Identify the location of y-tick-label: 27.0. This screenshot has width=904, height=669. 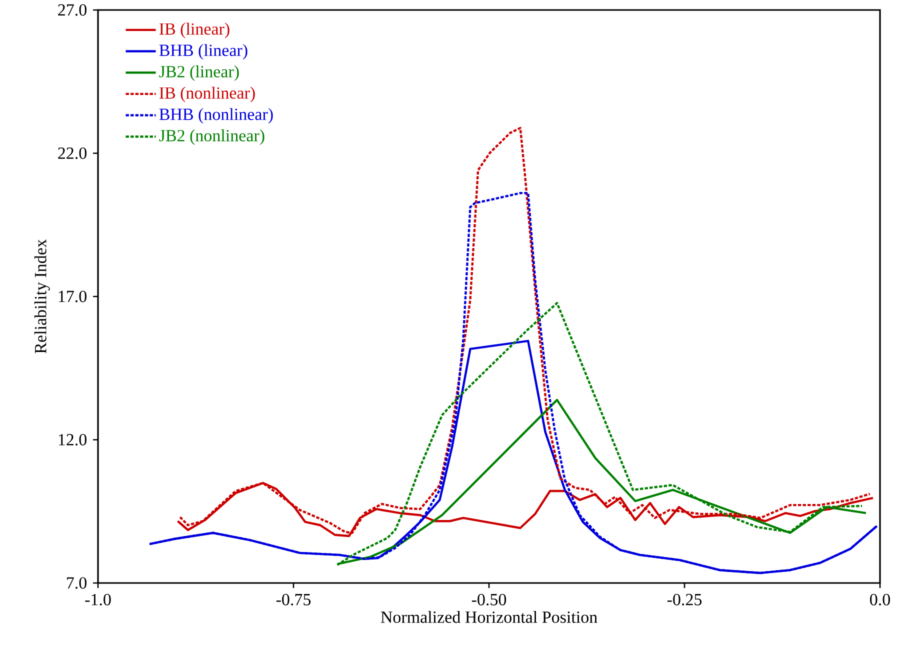
(72, 10).